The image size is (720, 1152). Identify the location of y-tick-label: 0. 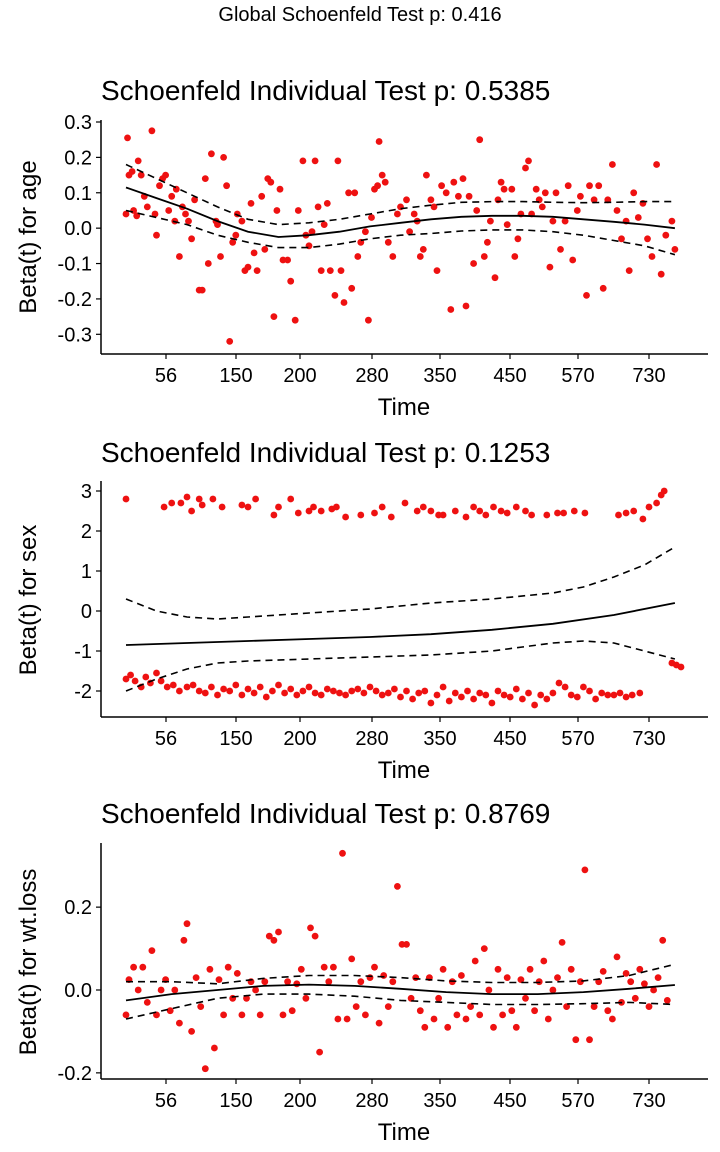
(86, 612).